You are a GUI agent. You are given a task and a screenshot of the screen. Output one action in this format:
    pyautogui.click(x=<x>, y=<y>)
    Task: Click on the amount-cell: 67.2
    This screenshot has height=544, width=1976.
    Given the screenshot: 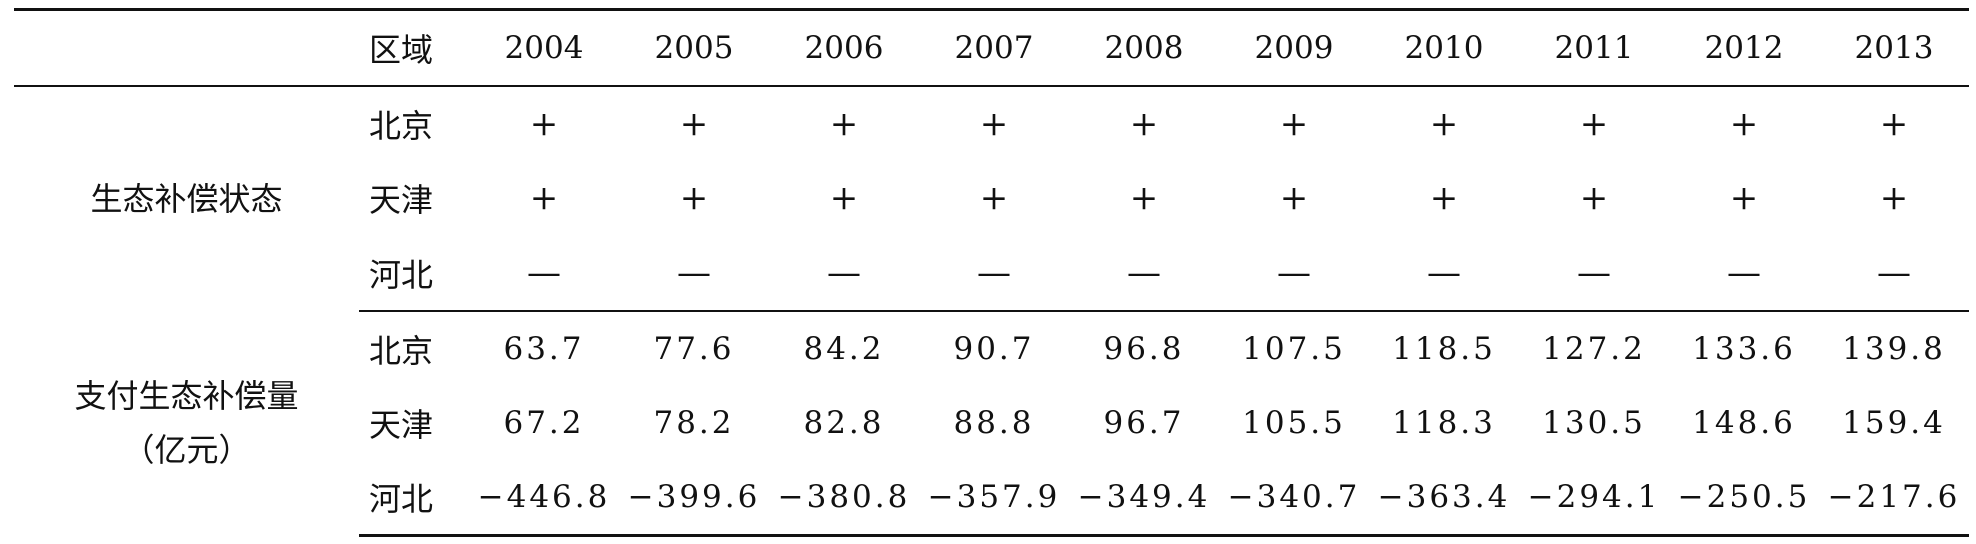 What is the action you would take?
    pyautogui.click(x=544, y=423)
    